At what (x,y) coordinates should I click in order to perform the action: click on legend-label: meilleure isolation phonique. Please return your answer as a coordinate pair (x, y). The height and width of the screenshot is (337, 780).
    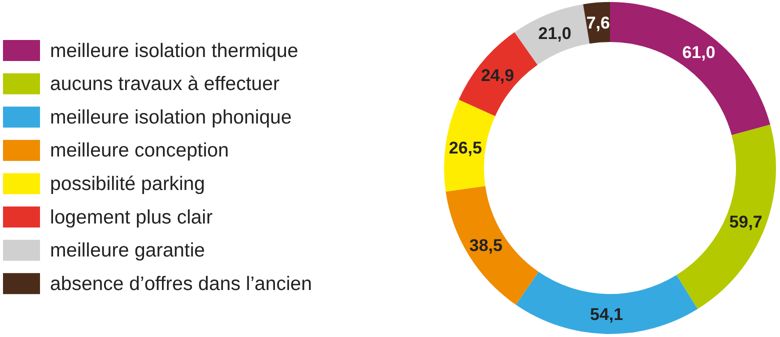
    Looking at the image, I should click on (171, 117).